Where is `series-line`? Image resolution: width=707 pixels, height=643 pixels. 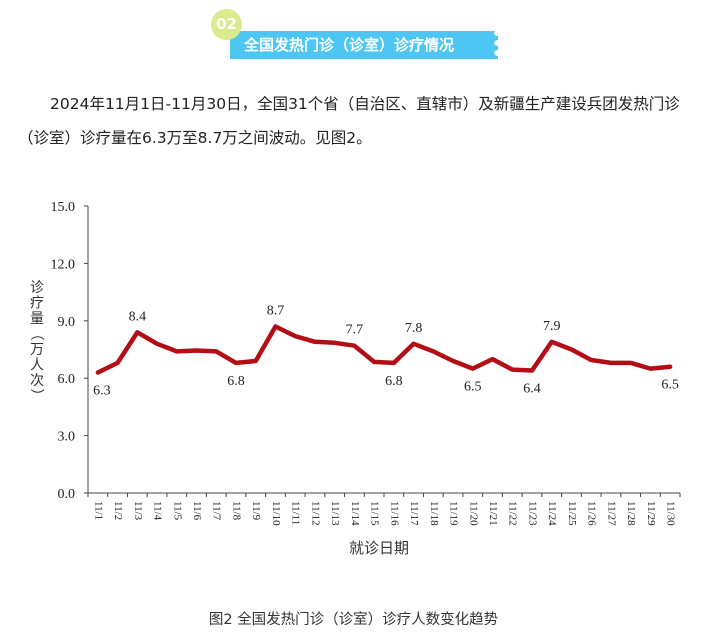
series-line is located at coordinates (384, 349).